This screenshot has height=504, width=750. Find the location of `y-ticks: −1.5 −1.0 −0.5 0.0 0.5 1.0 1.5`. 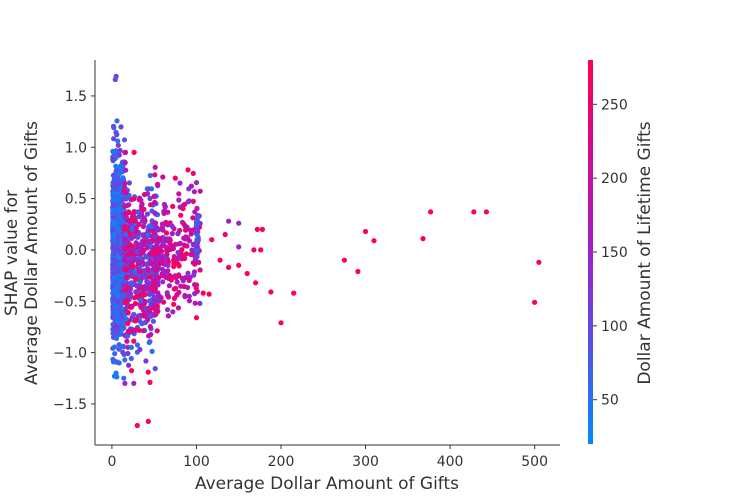

y-ticks: −1.5 −1.0 −0.5 0.0 0.5 1.0 1.5 is located at coordinates (74, 251).